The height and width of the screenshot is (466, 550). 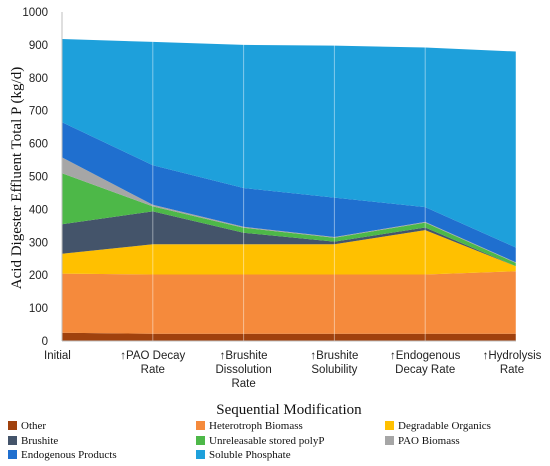 I want to click on legend-item: Soluble Phosphate, so click(x=243, y=455).